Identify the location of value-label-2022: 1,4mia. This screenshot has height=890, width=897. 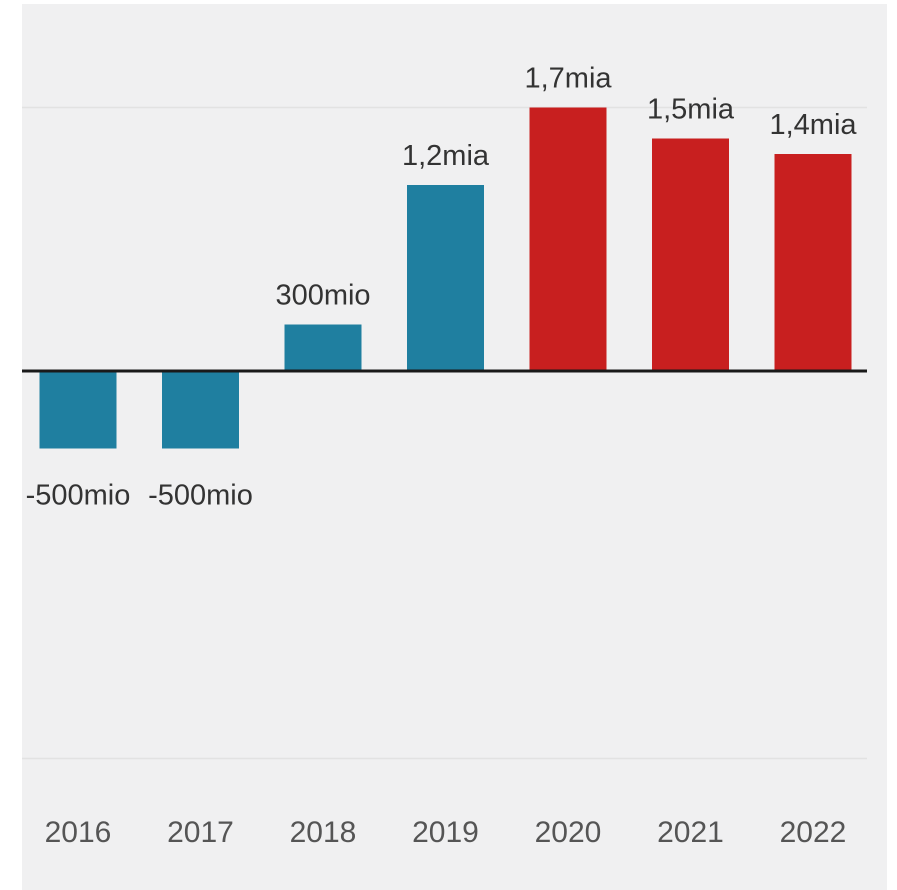
(813, 125).